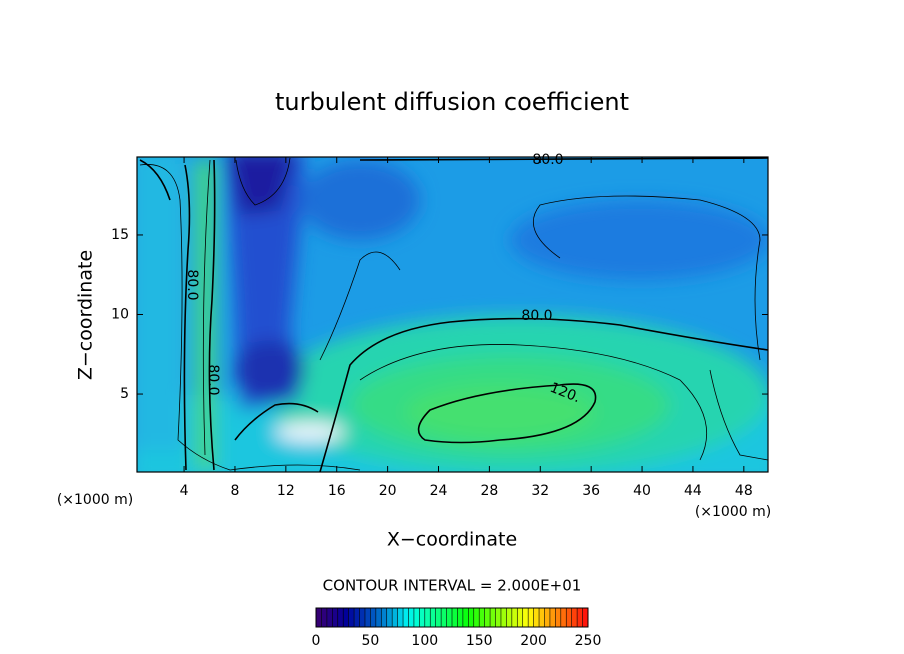 Image resolution: width=904 pixels, height=654 pixels. I want to click on x-tick-label: 8, so click(234, 491).